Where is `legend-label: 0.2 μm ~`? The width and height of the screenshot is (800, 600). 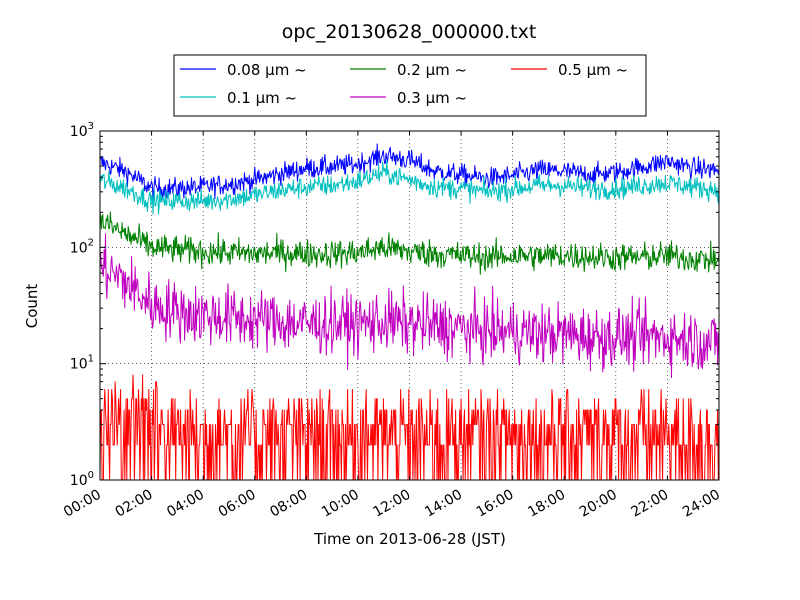
legend-label: 0.2 μm ~ is located at coordinates (432, 70).